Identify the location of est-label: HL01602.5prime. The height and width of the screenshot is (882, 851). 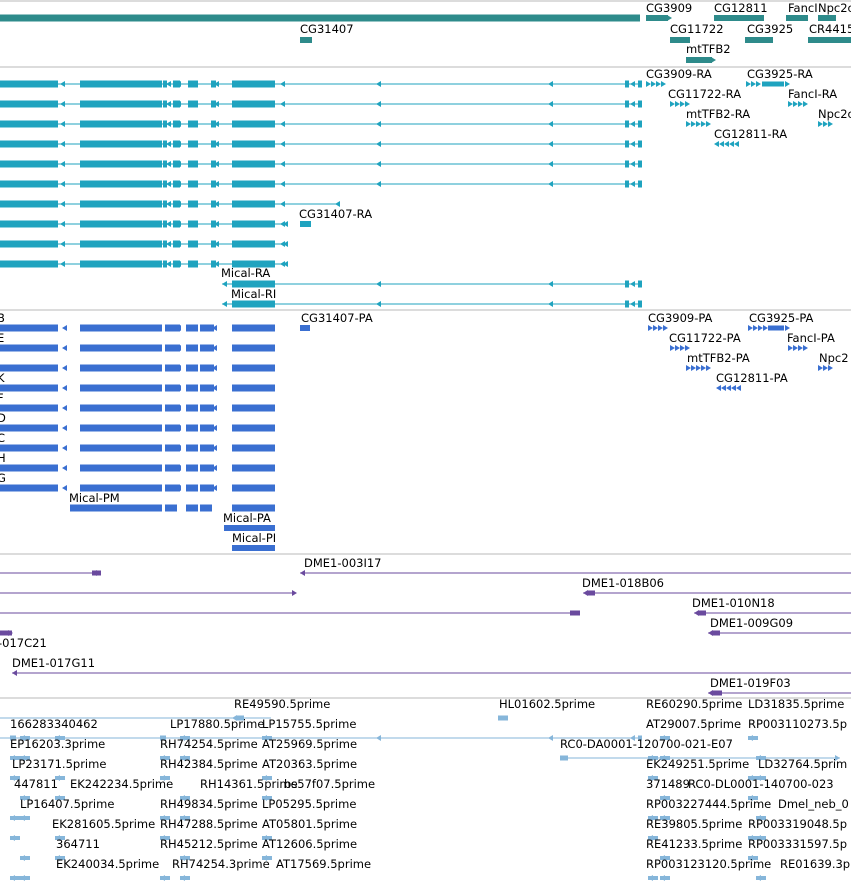
(547, 704).